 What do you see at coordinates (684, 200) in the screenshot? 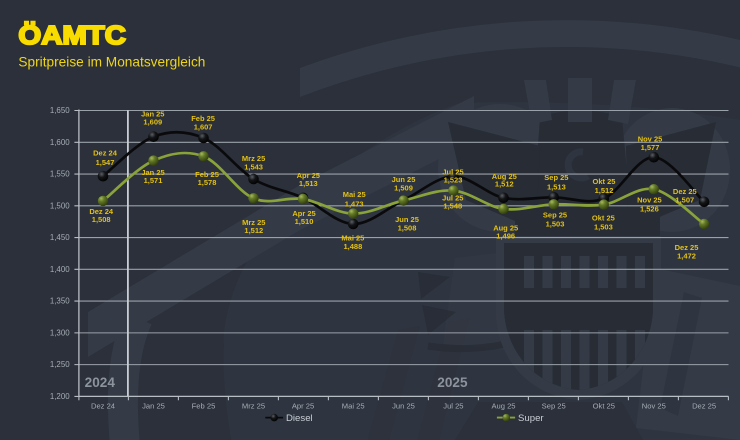
I see `svg-text: 1,507` at bounding box center [684, 200].